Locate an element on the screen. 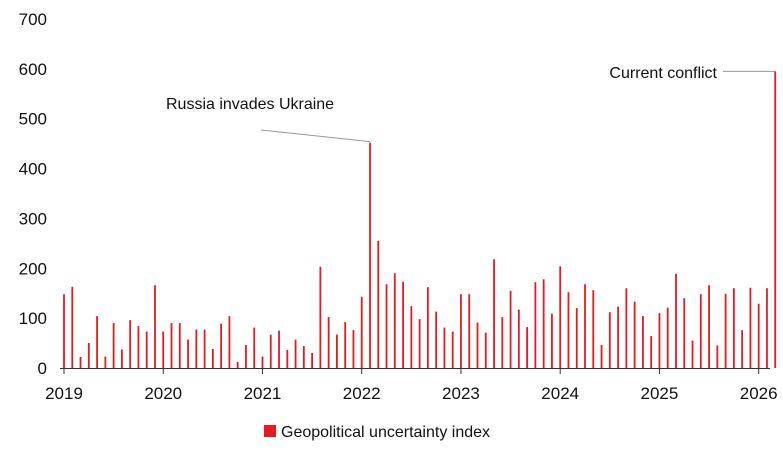  x-tick-label: 2026 is located at coordinates (759, 393).